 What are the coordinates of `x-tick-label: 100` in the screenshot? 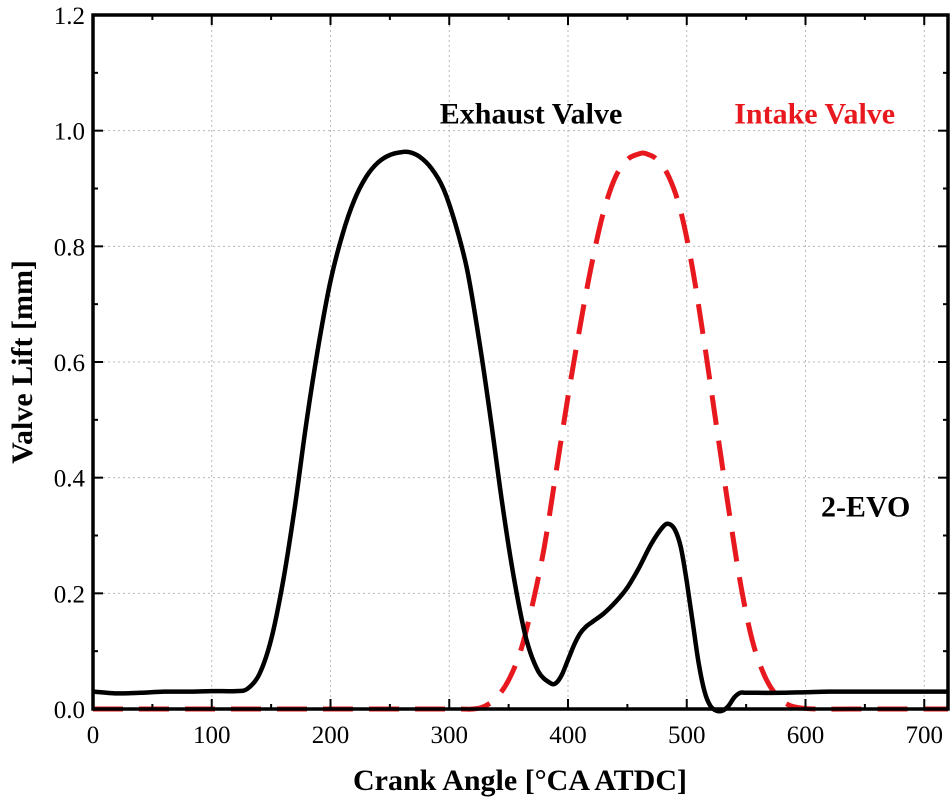 It's located at (212, 735).